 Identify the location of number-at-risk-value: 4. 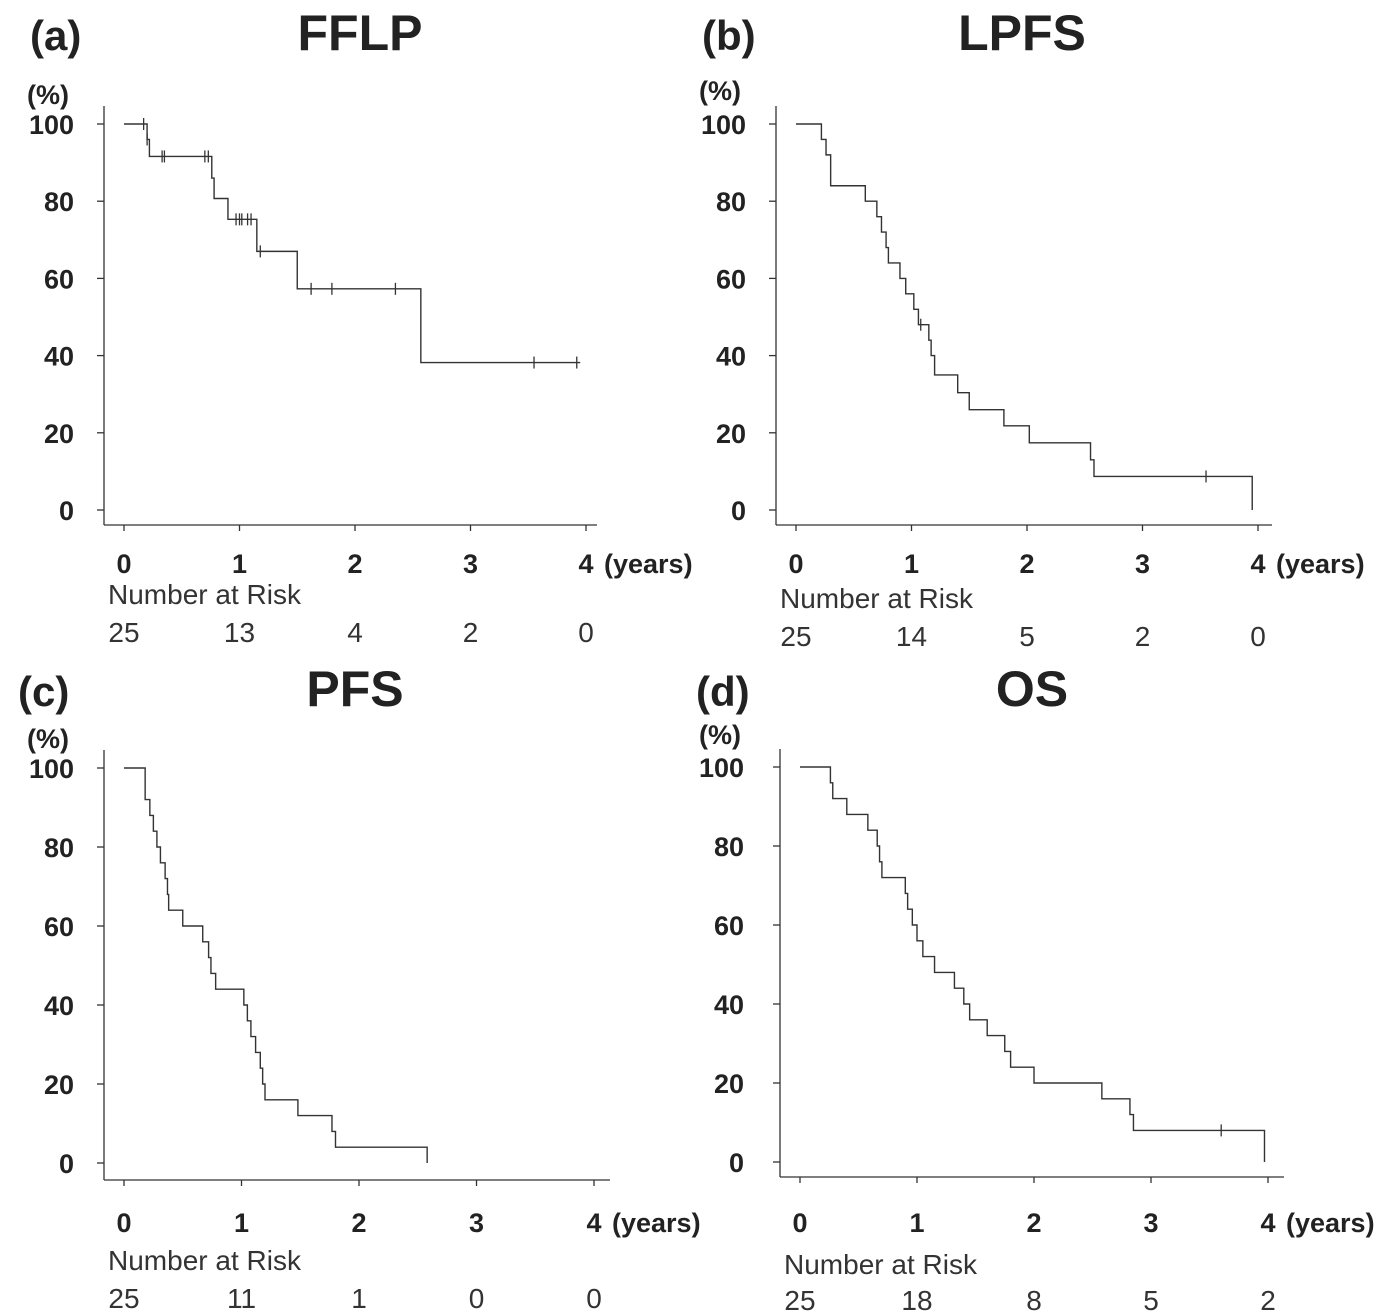
(355, 632).